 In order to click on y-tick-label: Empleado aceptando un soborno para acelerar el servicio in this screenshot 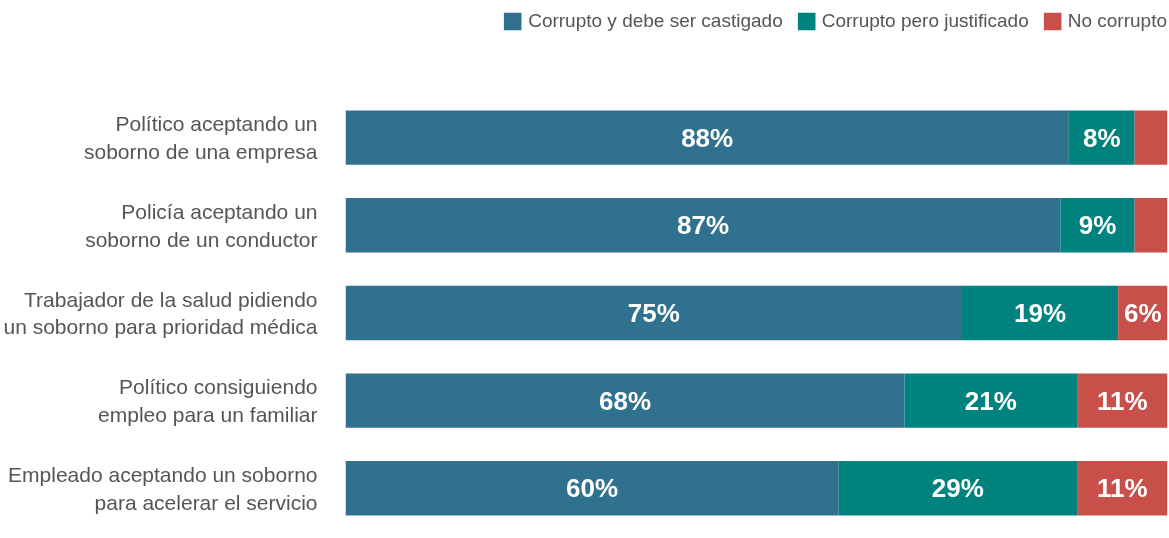, I will do `click(163, 488)`.